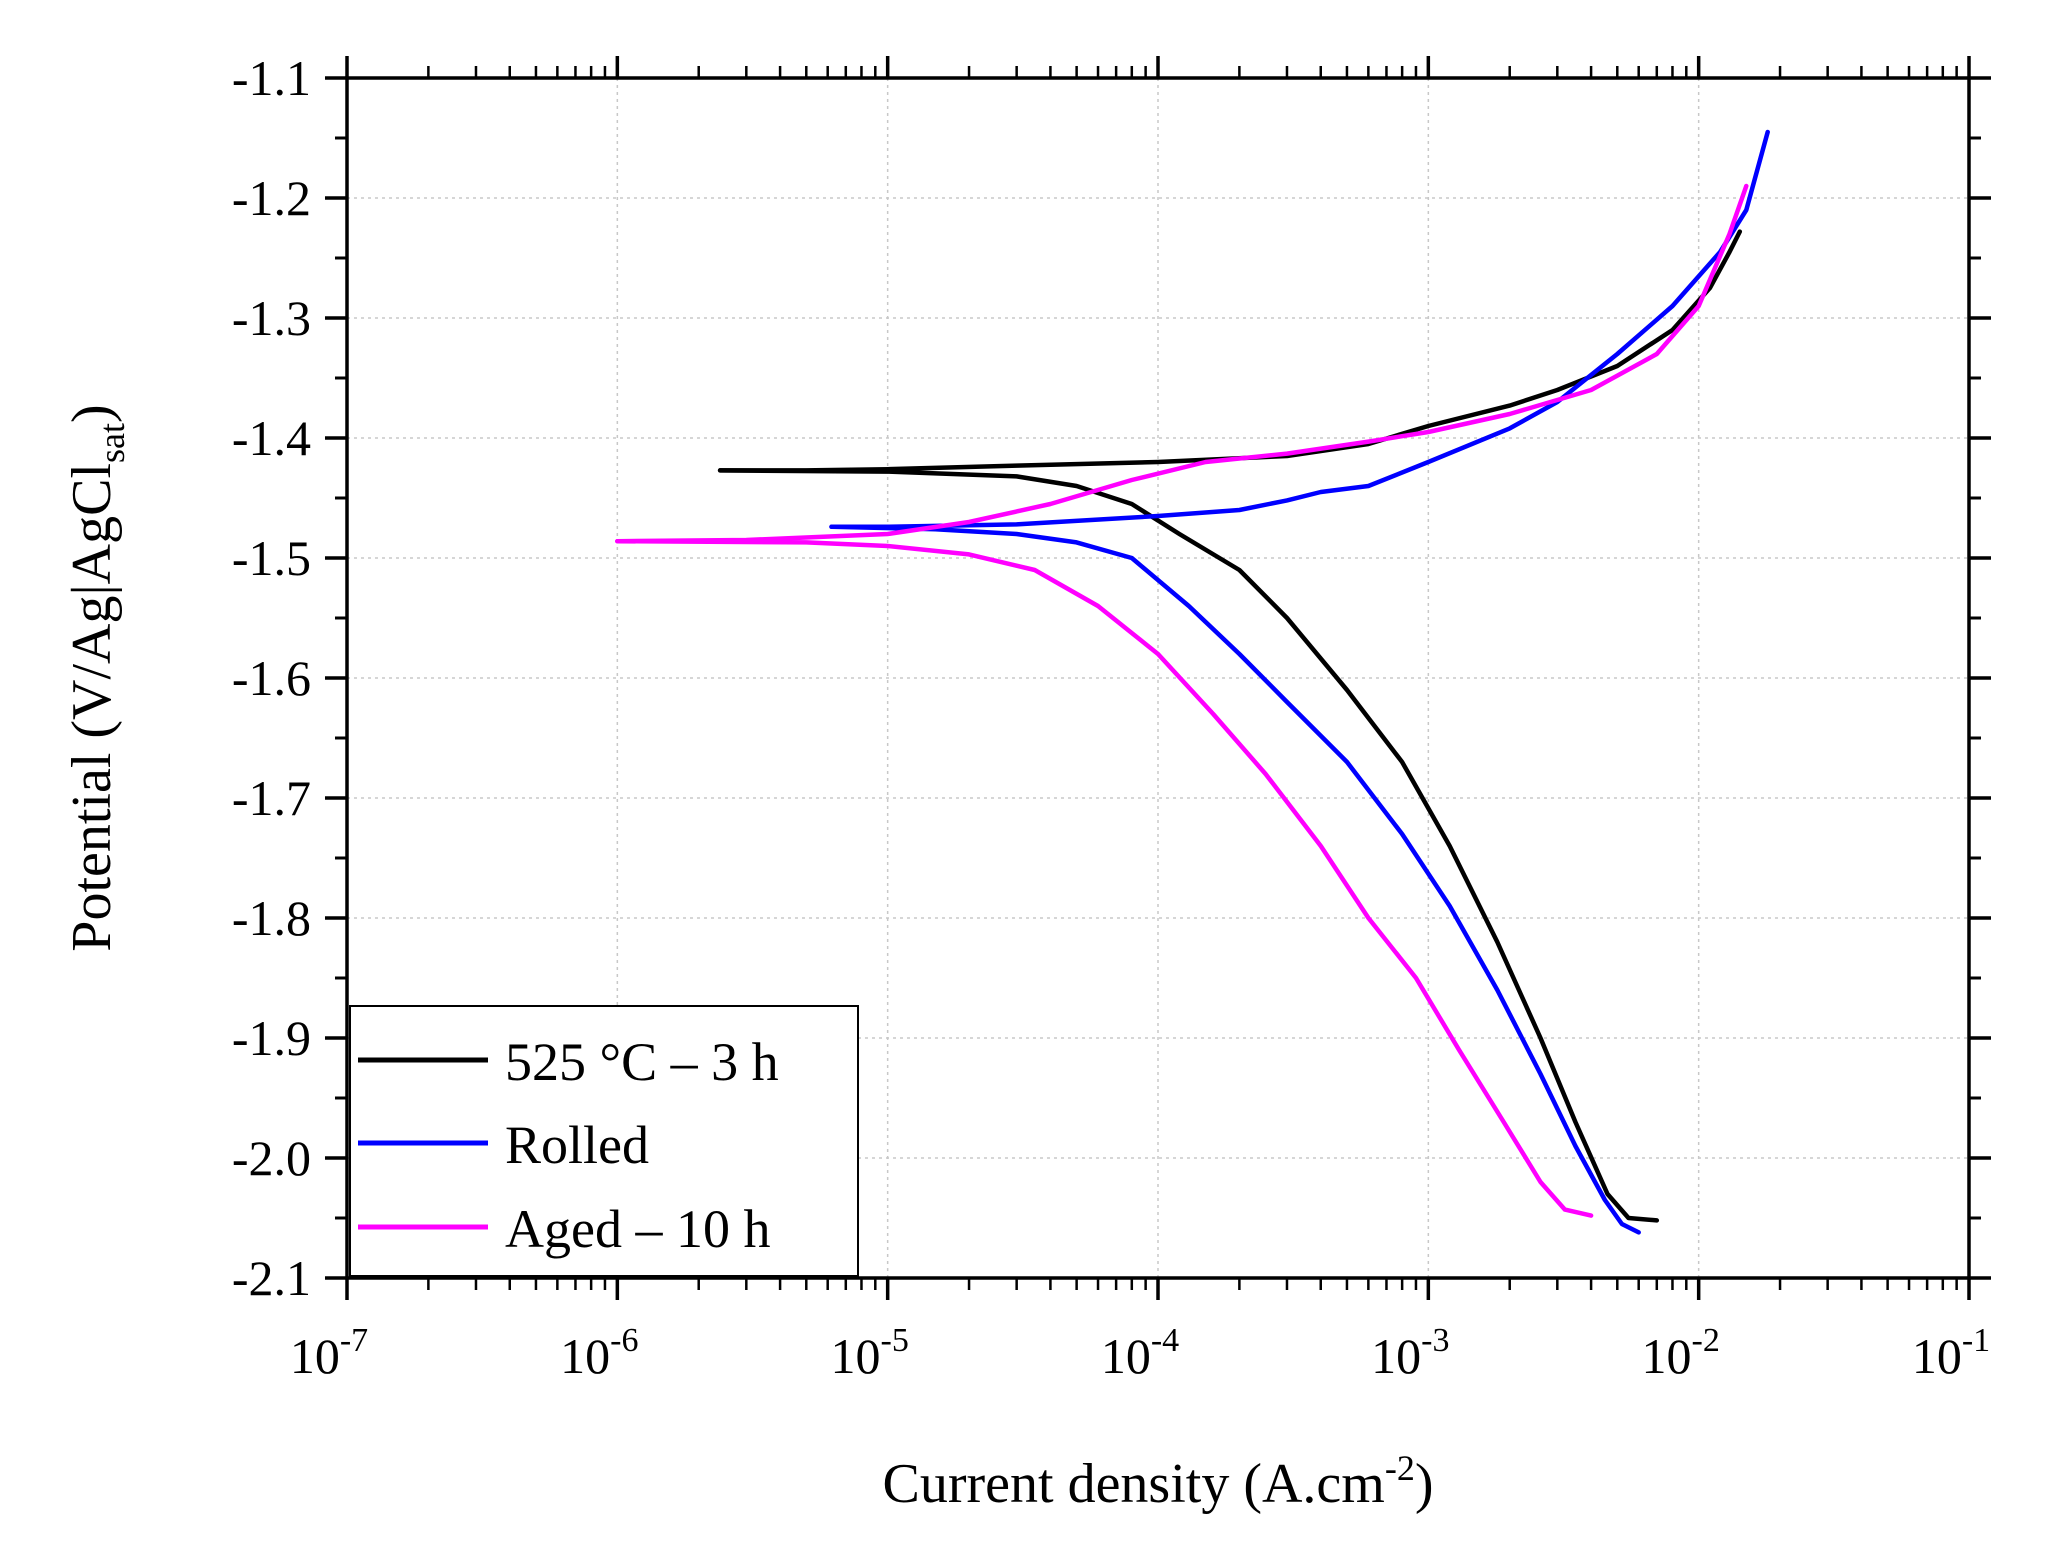 This screenshot has height=1546, width=2070. I want to click on x-tick-exponent: -6, so click(624, 1340).